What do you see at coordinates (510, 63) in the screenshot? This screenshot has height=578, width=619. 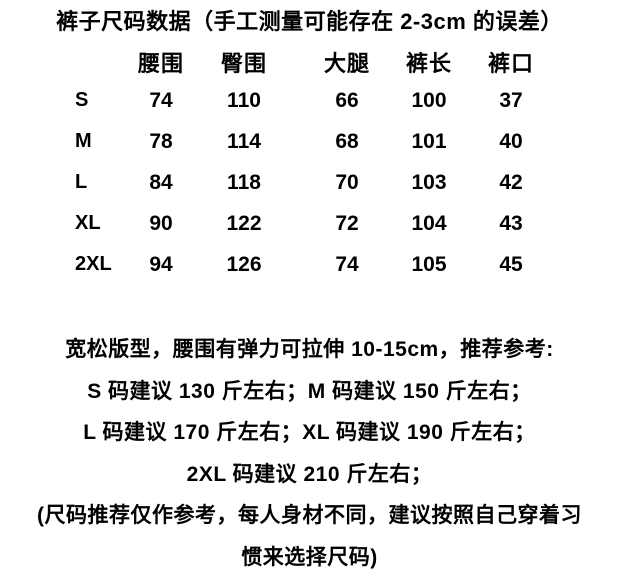 I see `header-leg-opening: 裤口` at bounding box center [510, 63].